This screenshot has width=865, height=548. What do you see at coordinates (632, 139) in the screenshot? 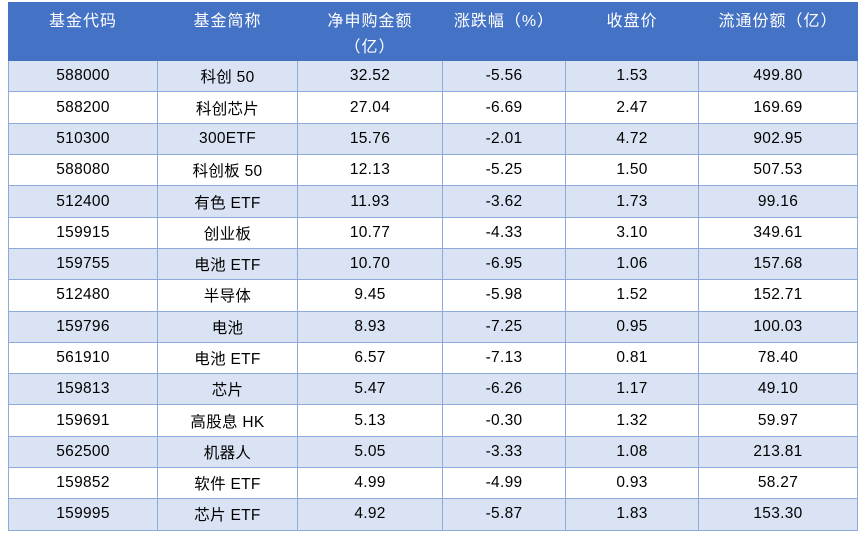
I see `cell-close: 4.72` at bounding box center [632, 139].